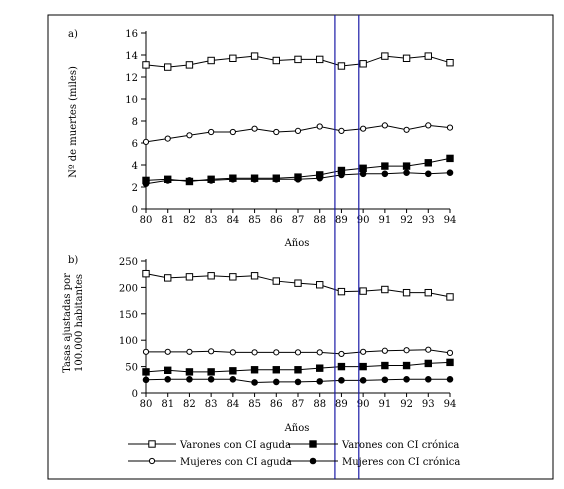 This screenshot has height=489, width=564. Describe the element at coordinates (67, 323) in the screenshot. I see `panel-b-ylabel-line1: Tasas ajustadas por` at that location.